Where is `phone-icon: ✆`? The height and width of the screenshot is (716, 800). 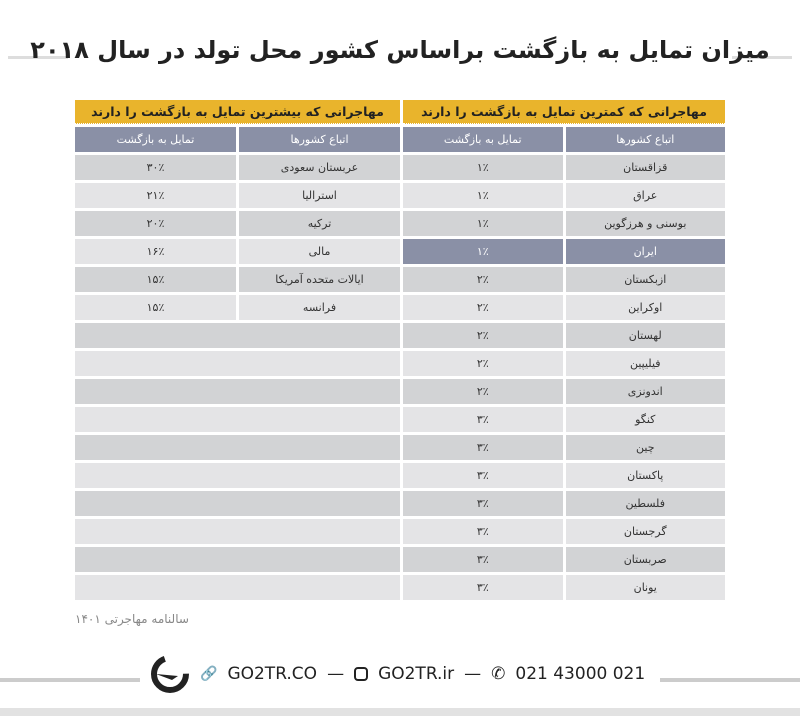 phone-icon: ✆ is located at coordinates (498, 674).